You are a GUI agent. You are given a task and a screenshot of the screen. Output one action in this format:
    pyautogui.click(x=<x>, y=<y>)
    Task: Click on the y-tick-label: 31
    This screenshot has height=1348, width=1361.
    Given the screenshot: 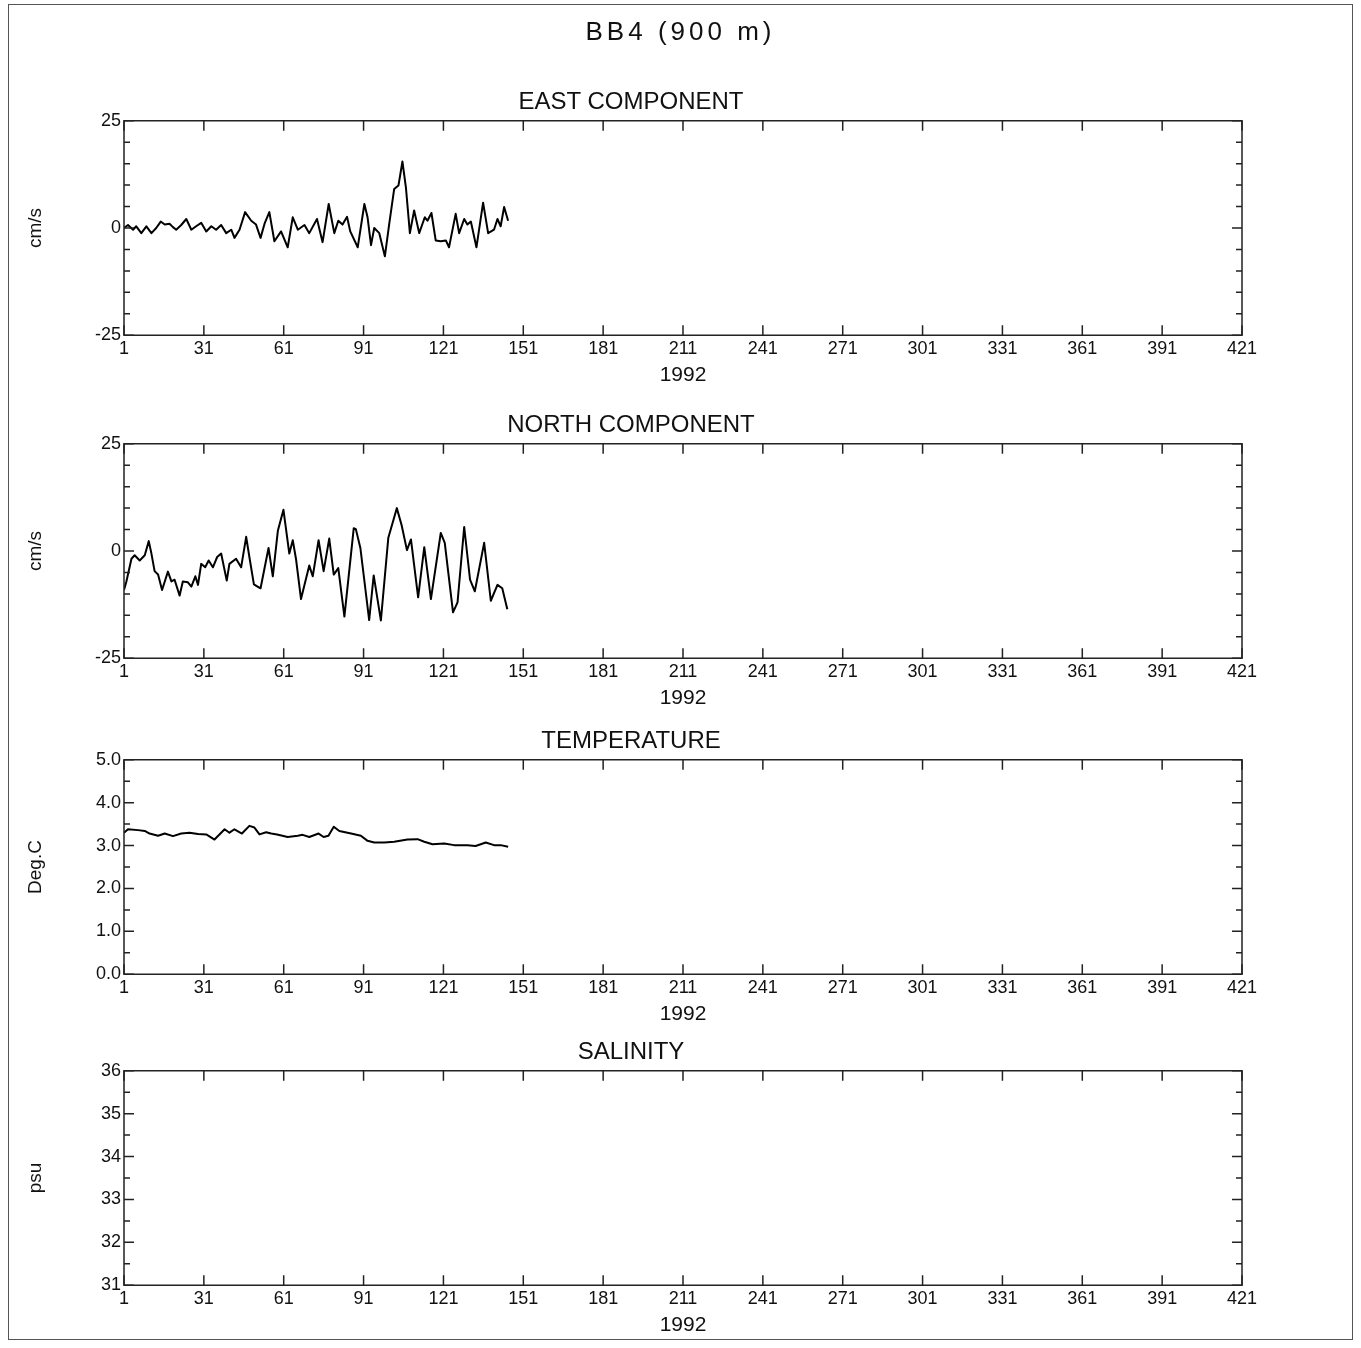 What is the action you would take?
    pyautogui.click(x=110, y=1284)
    